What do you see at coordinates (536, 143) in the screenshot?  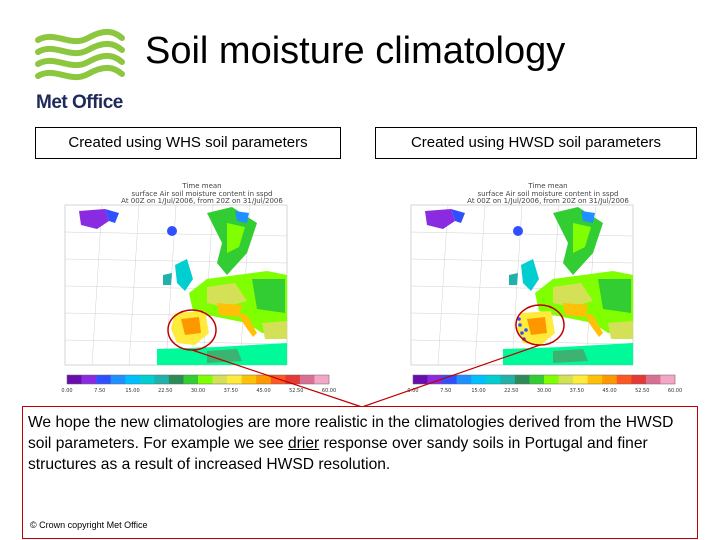 I see `panel-label-hwsd: Created using HWSD soil parameters` at bounding box center [536, 143].